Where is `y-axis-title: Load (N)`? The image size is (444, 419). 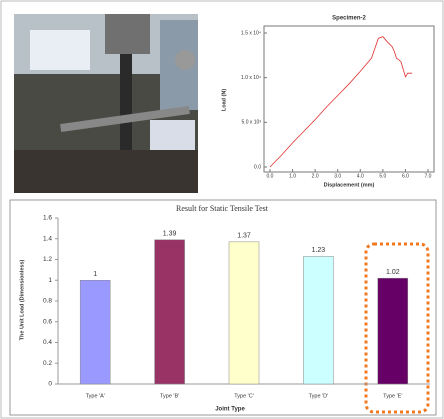
y-axis-title: Load (N) is located at coordinates (224, 100).